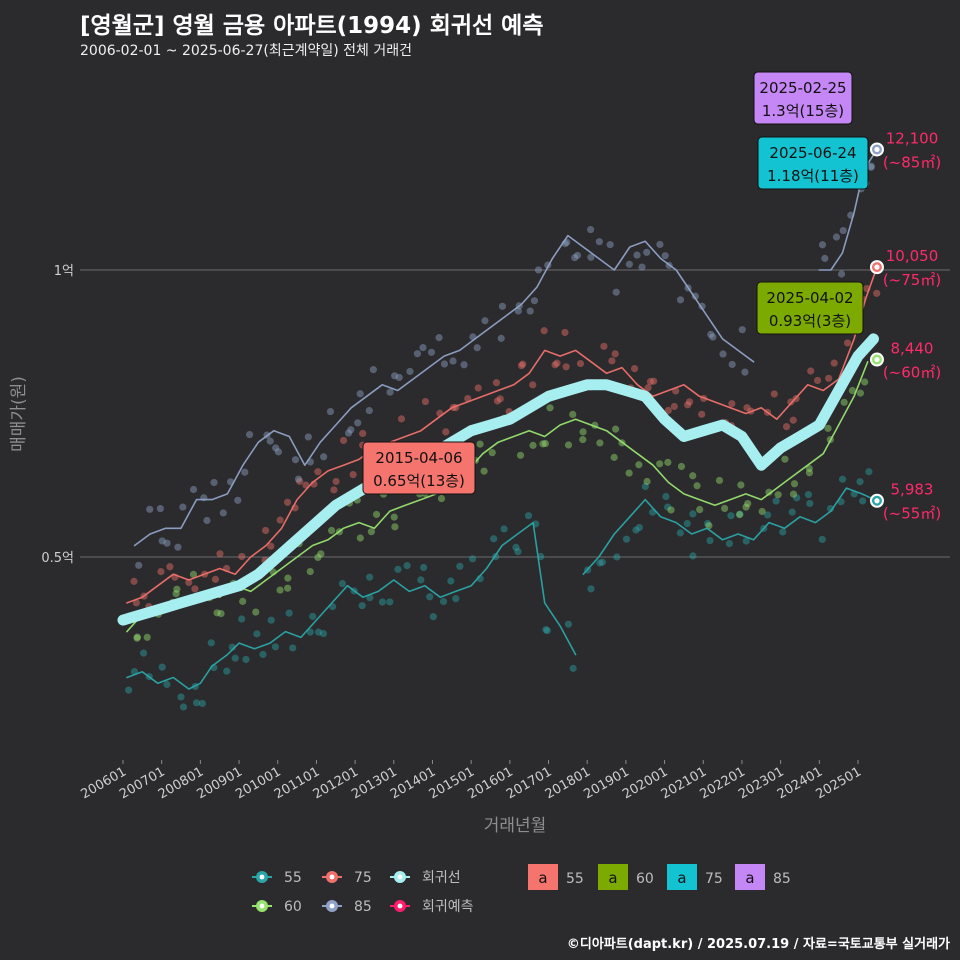  I want to click on end-marker-dot, so click(877, 267).